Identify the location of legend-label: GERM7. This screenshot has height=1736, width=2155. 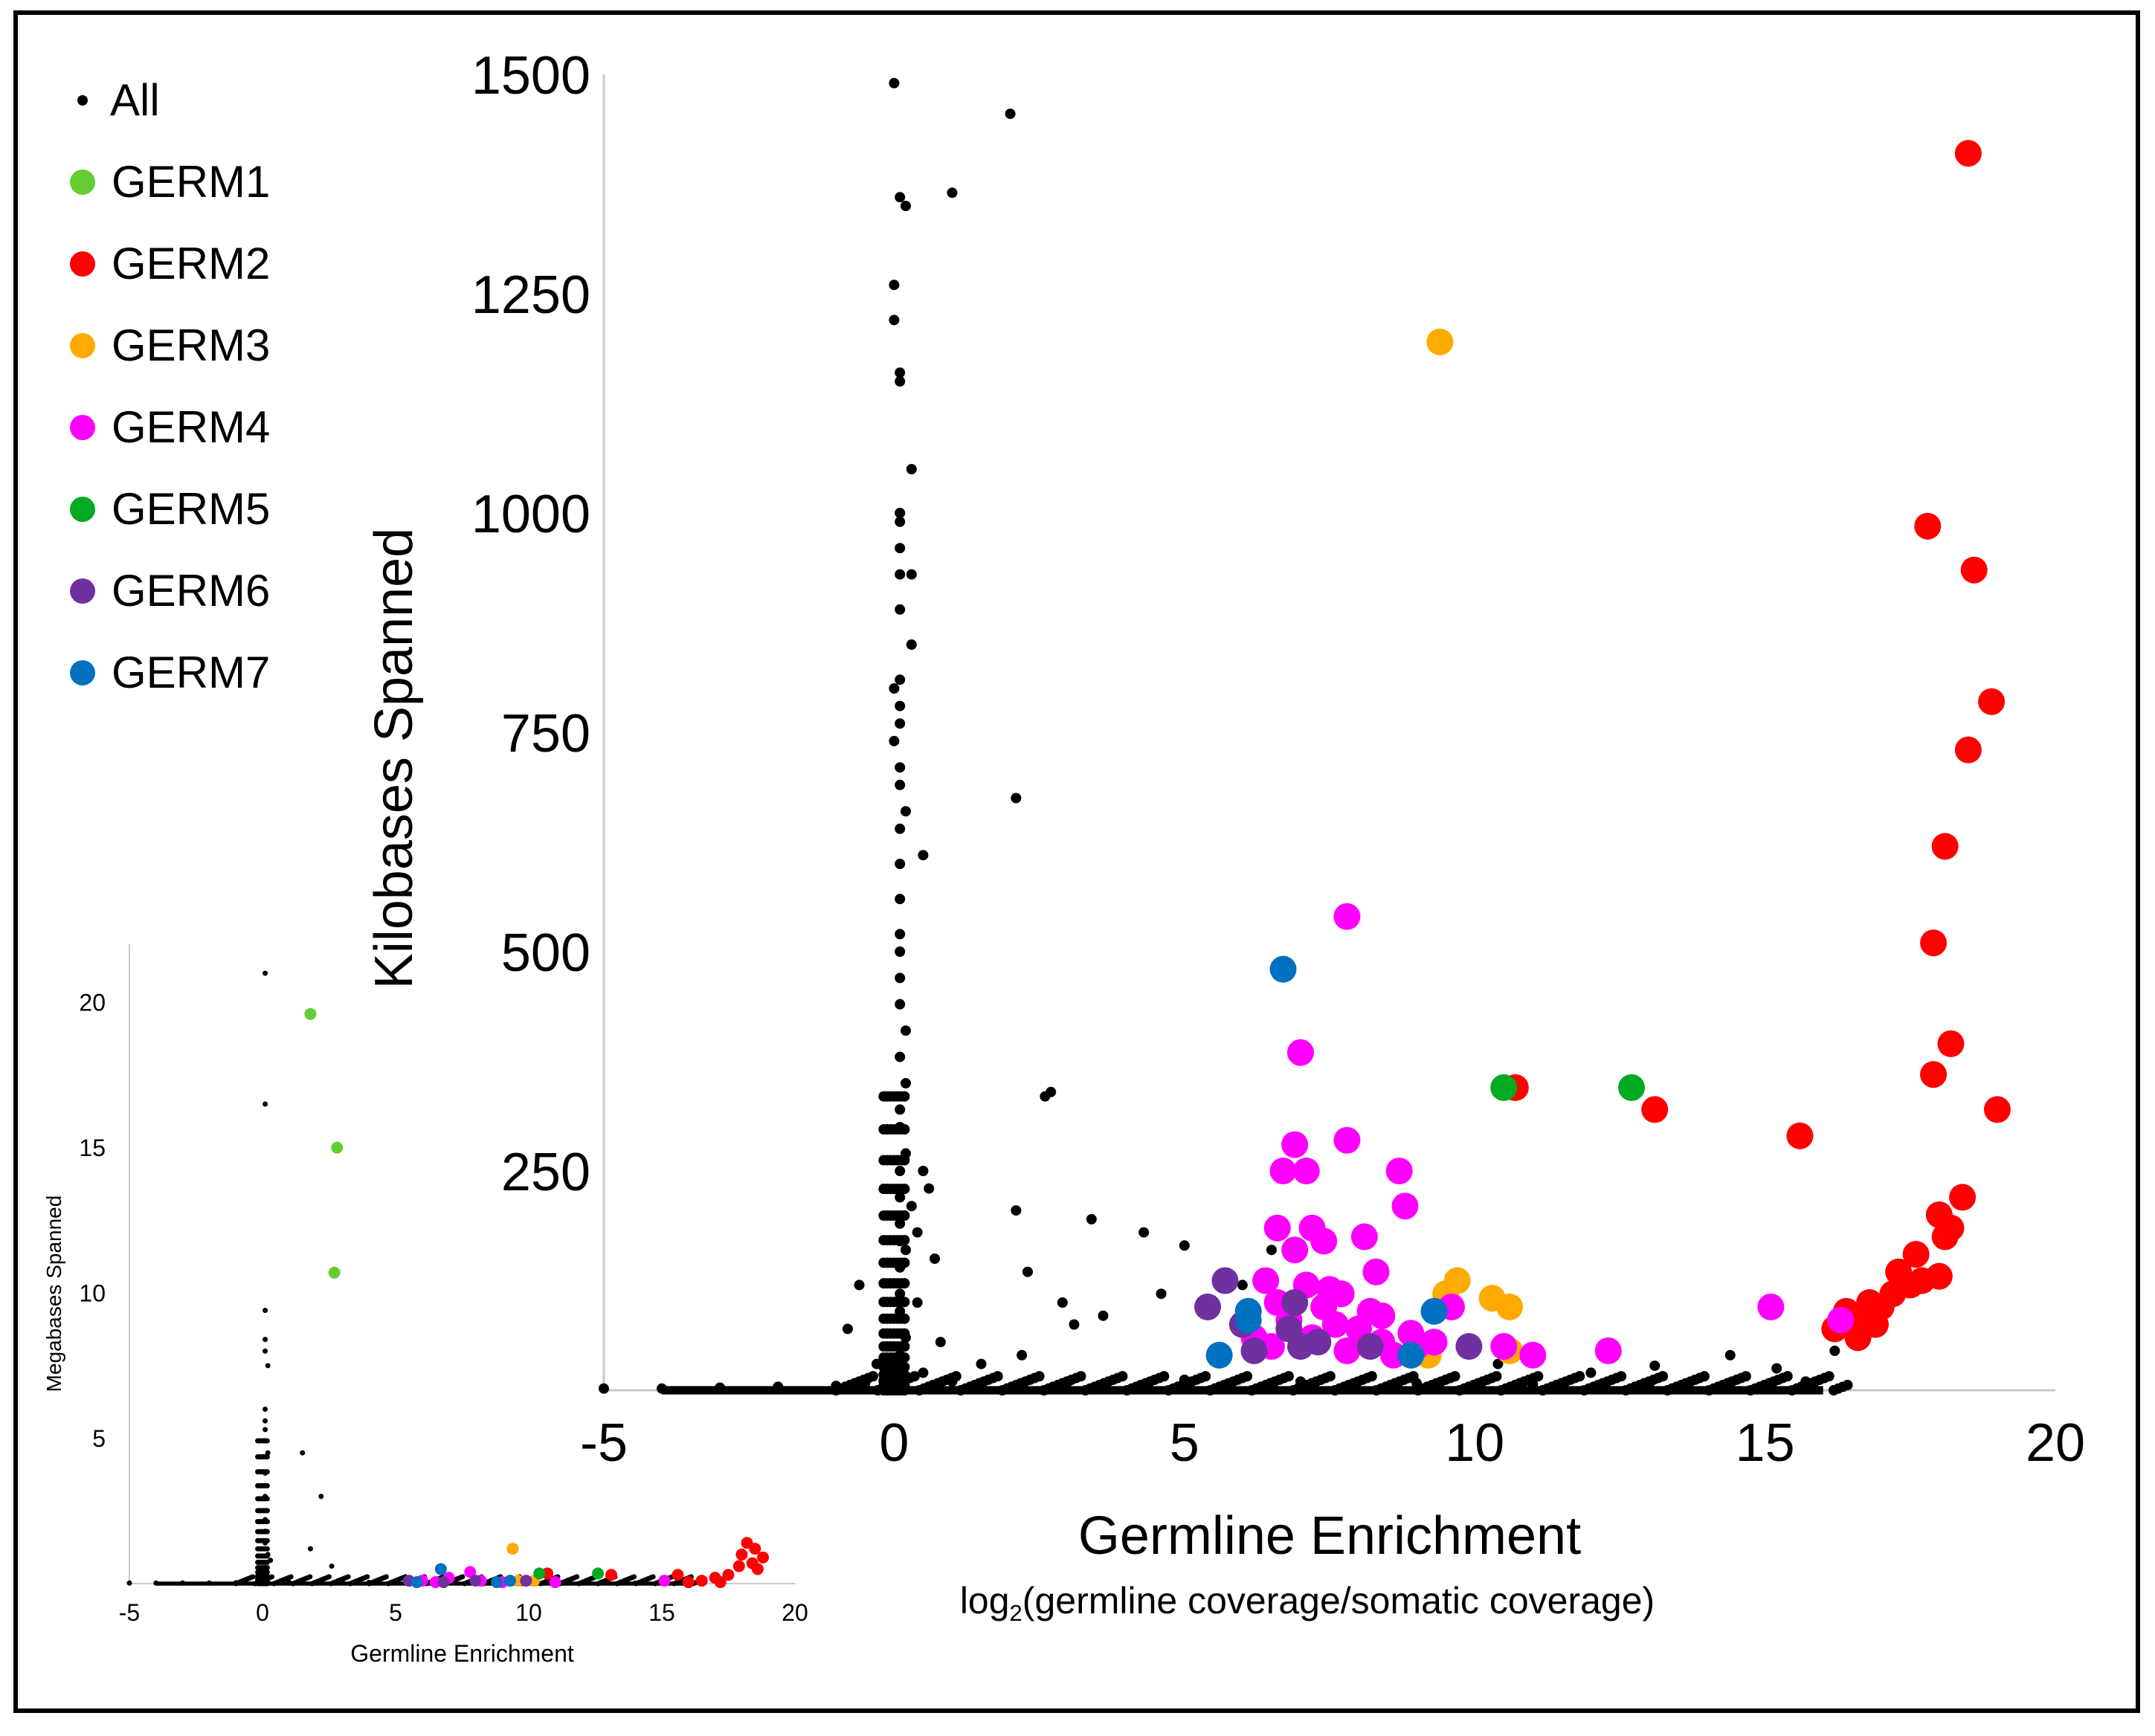
(192, 672).